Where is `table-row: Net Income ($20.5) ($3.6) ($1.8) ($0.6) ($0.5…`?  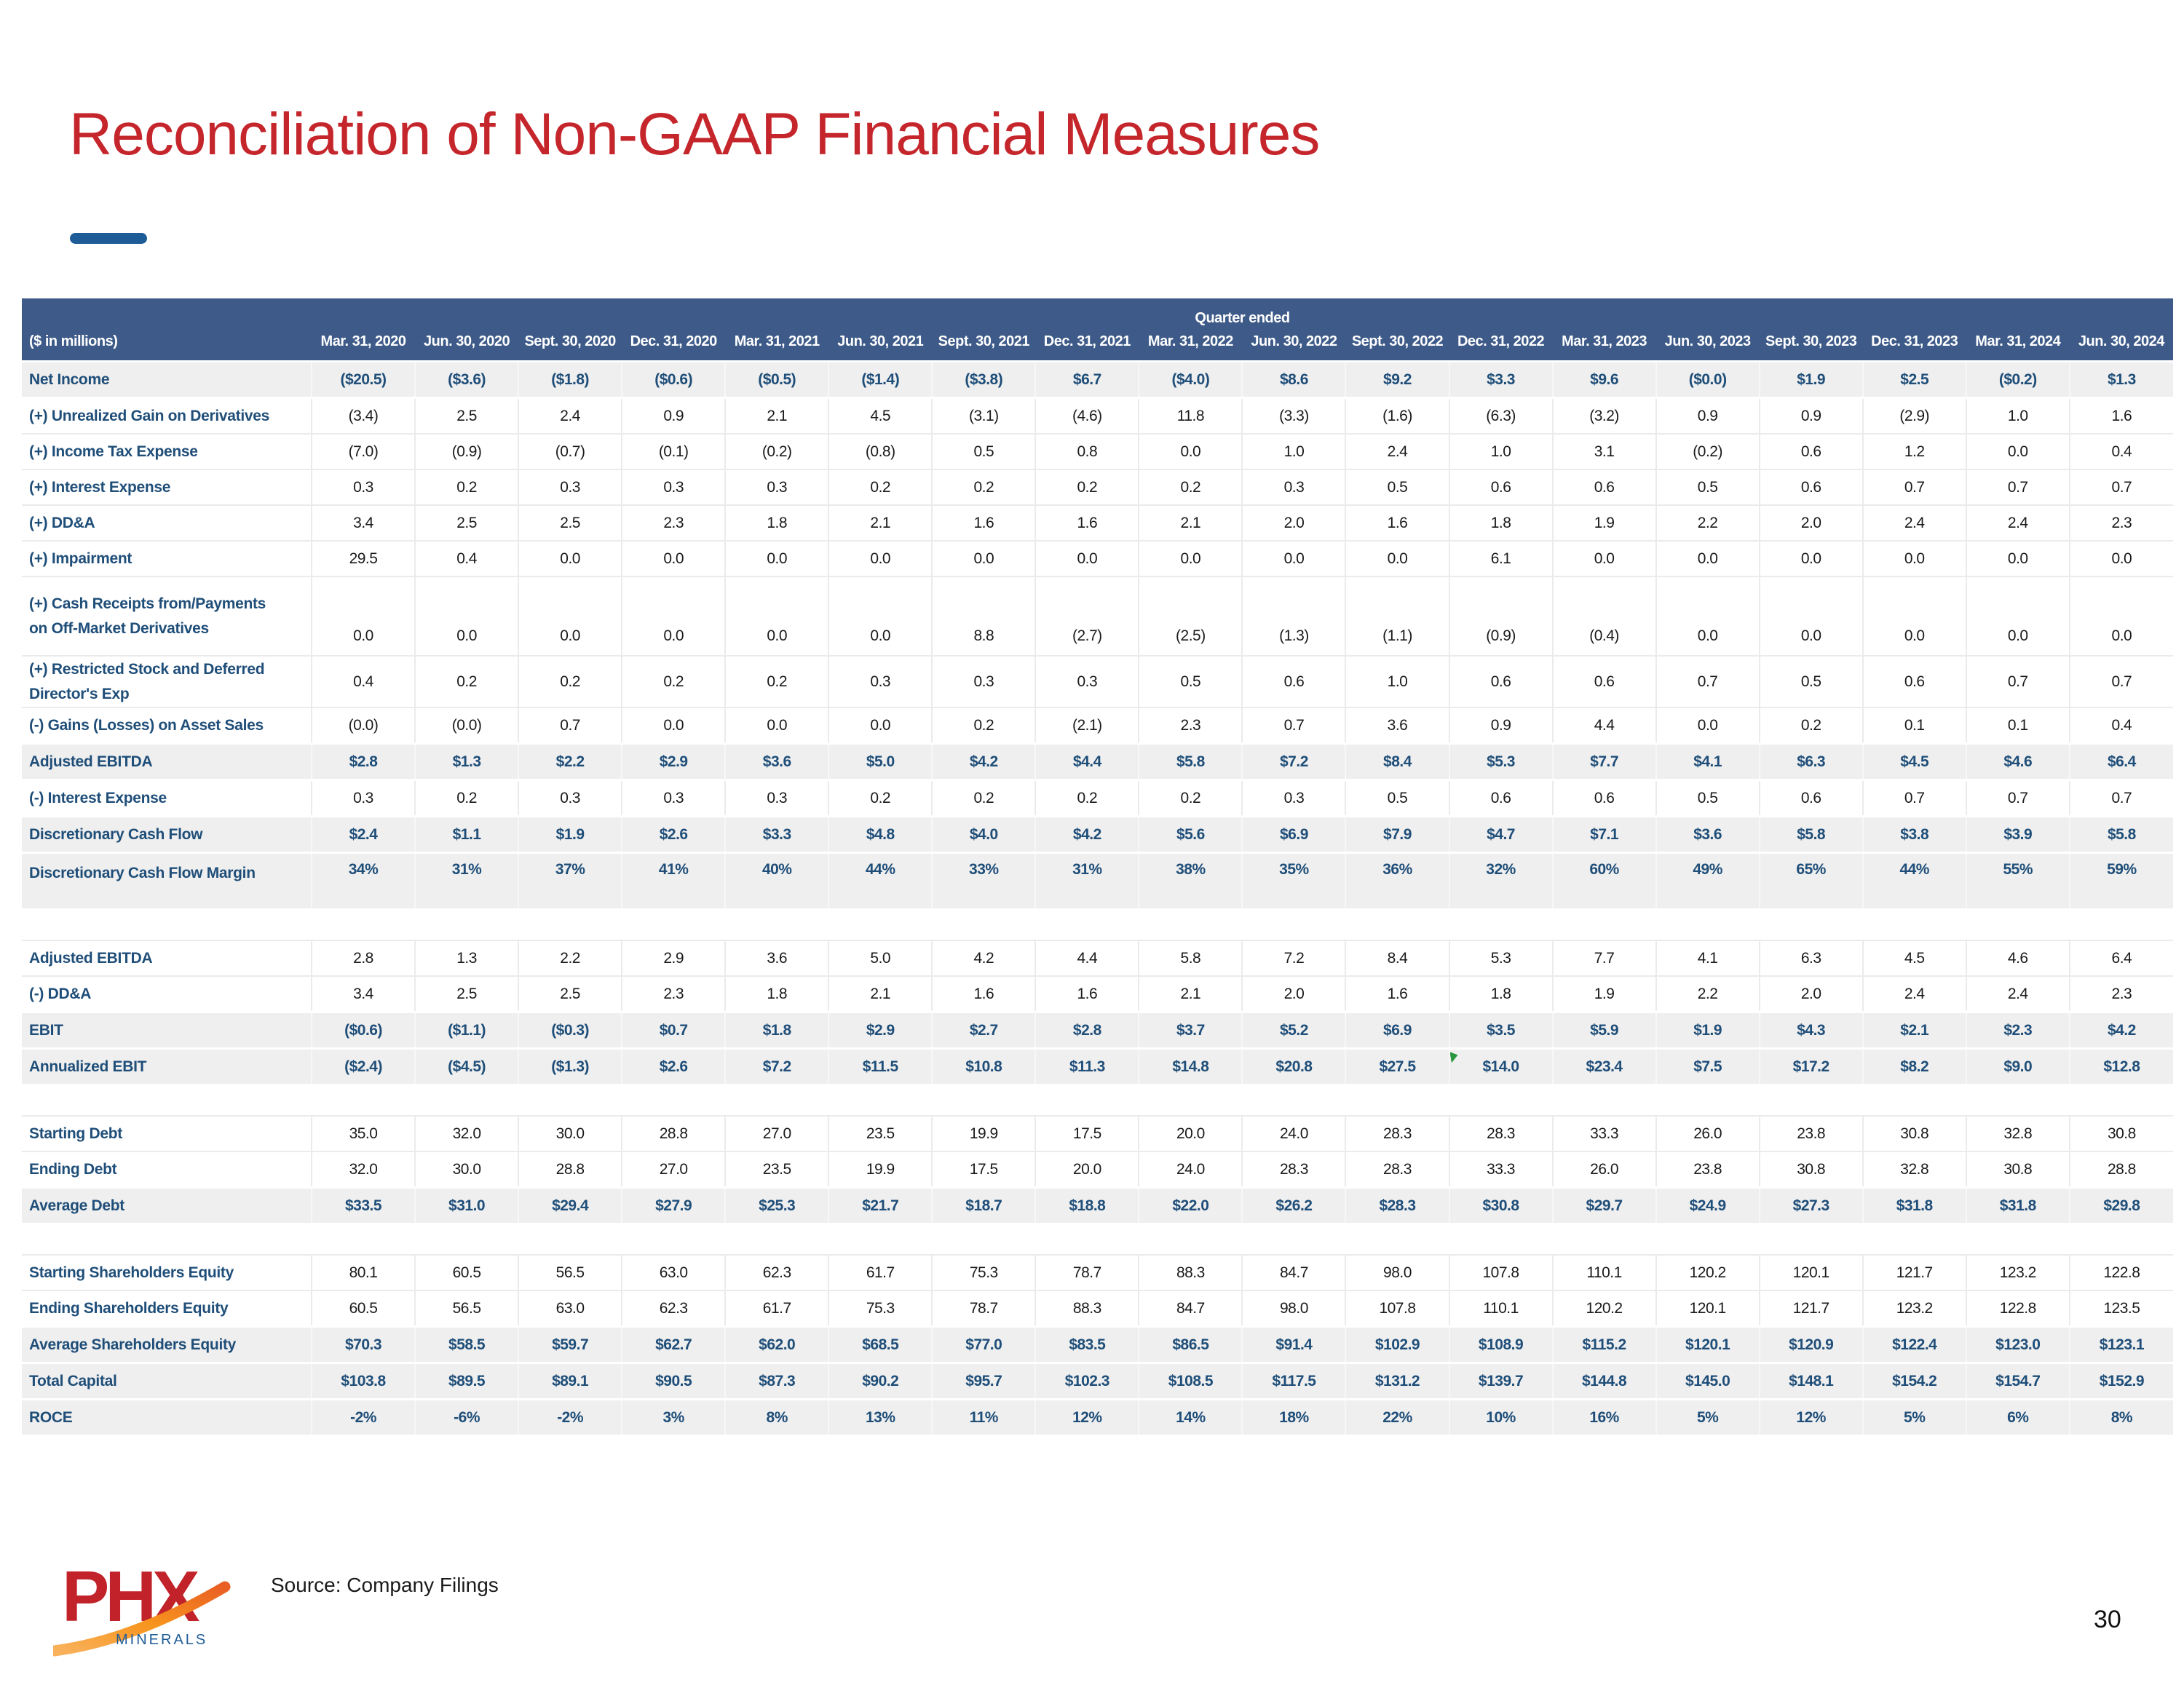
table-row: Net Income ($20.5) ($3.6) ($1.8) ($0.6) ($0.5… is located at coordinates (1097, 379).